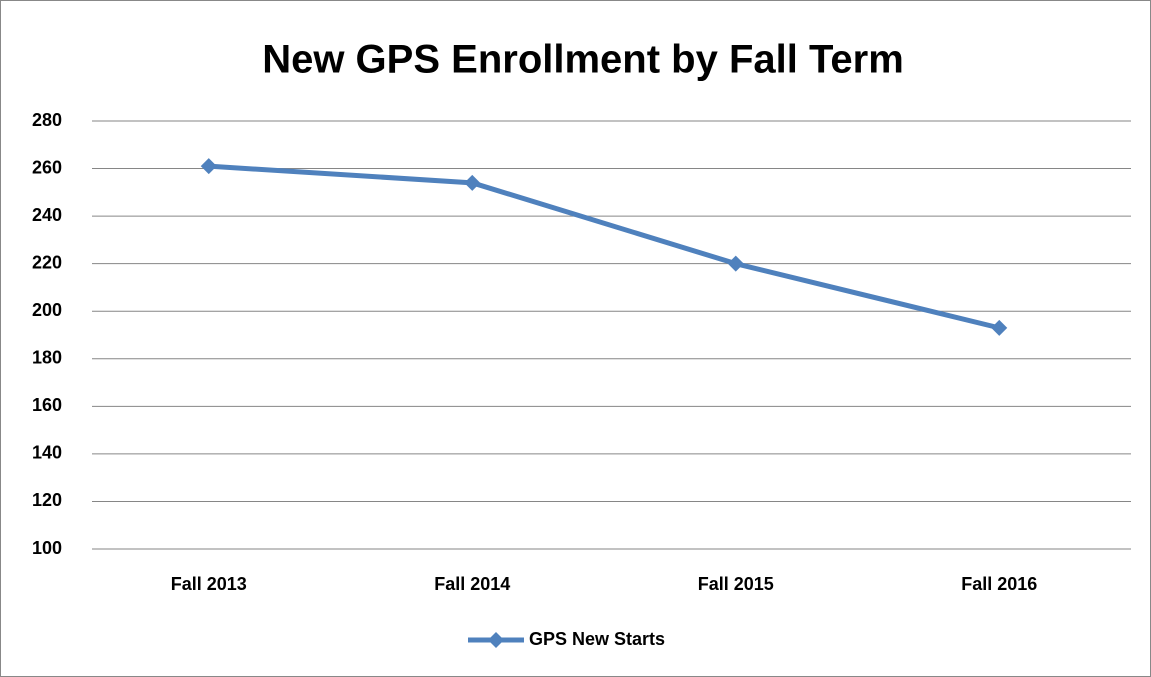 This screenshot has width=1151, height=677. What do you see at coordinates (47, 310) in the screenshot?
I see `y-tick-label: 200` at bounding box center [47, 310].